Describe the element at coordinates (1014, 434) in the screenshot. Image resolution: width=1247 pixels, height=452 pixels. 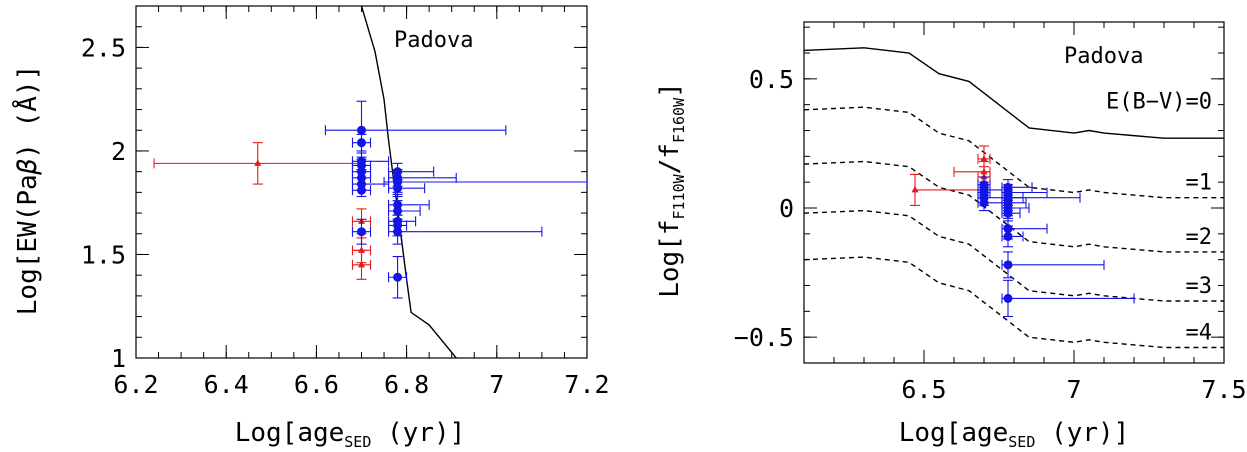
I see `right-x-axis-label: Log[ageSED (yr)]` at that location.